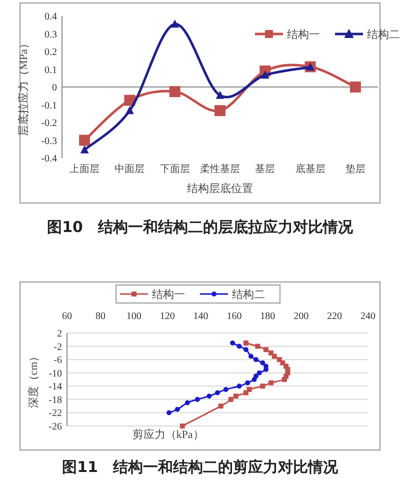 The height and width of the screenshot is (487, 401). Describe the element at coordinates (200, 467) in the screenshot. I see `text: 图11 结构一和结构二的剪应力对比情况` at that location.